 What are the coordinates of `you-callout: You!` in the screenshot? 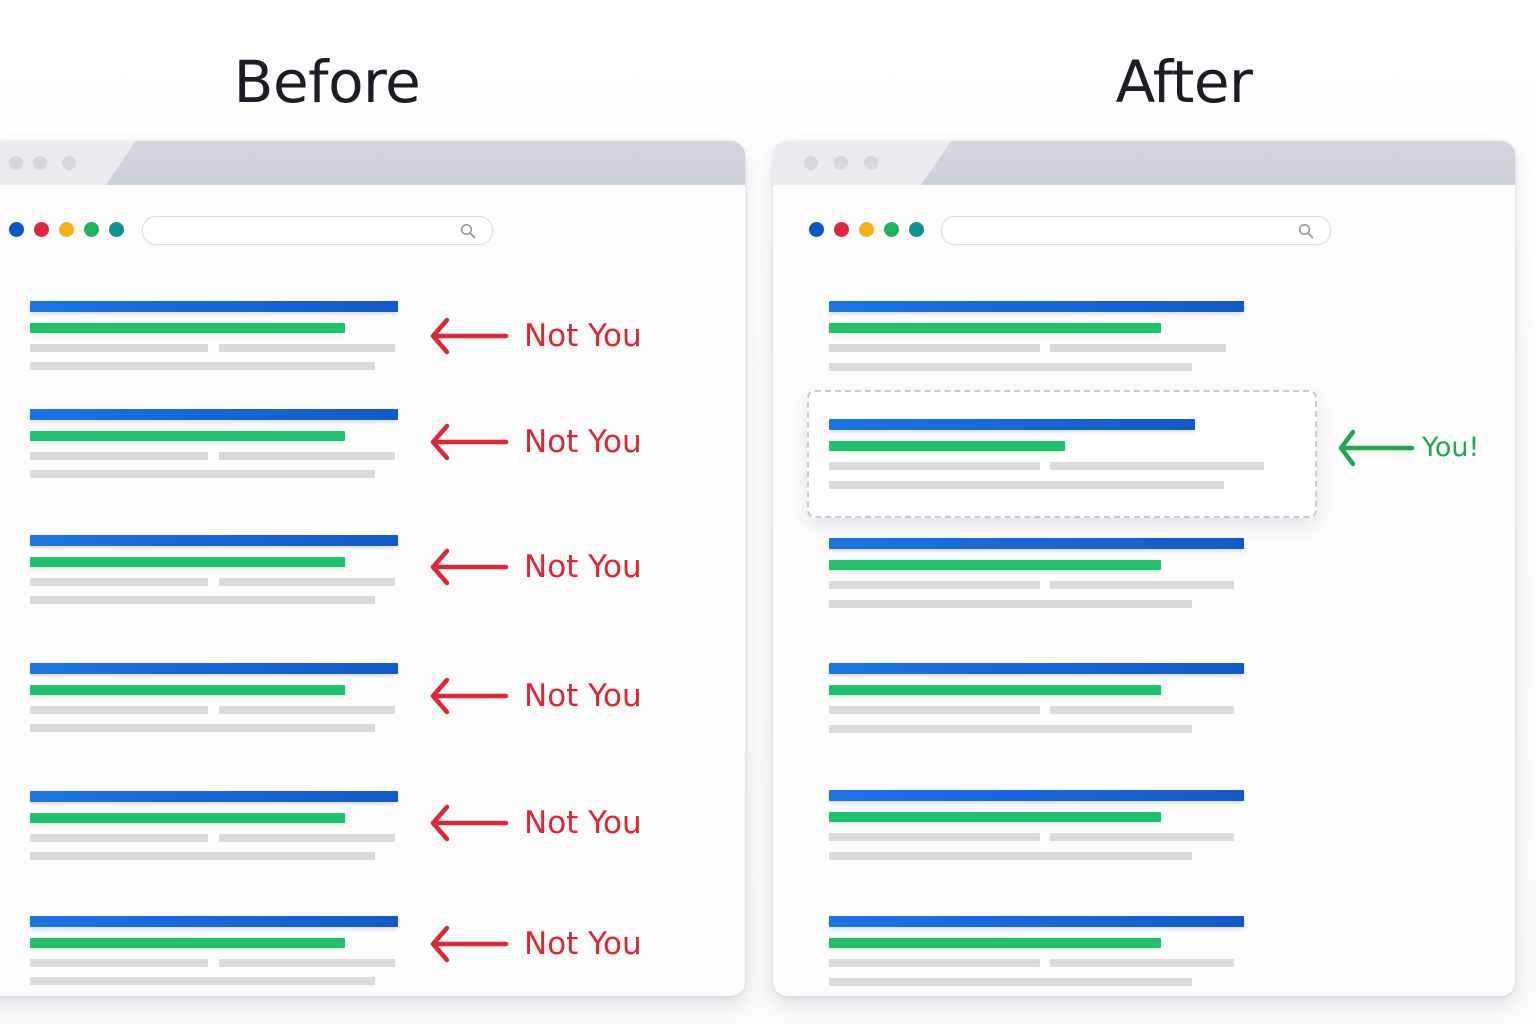 It's located at (1418, 448).